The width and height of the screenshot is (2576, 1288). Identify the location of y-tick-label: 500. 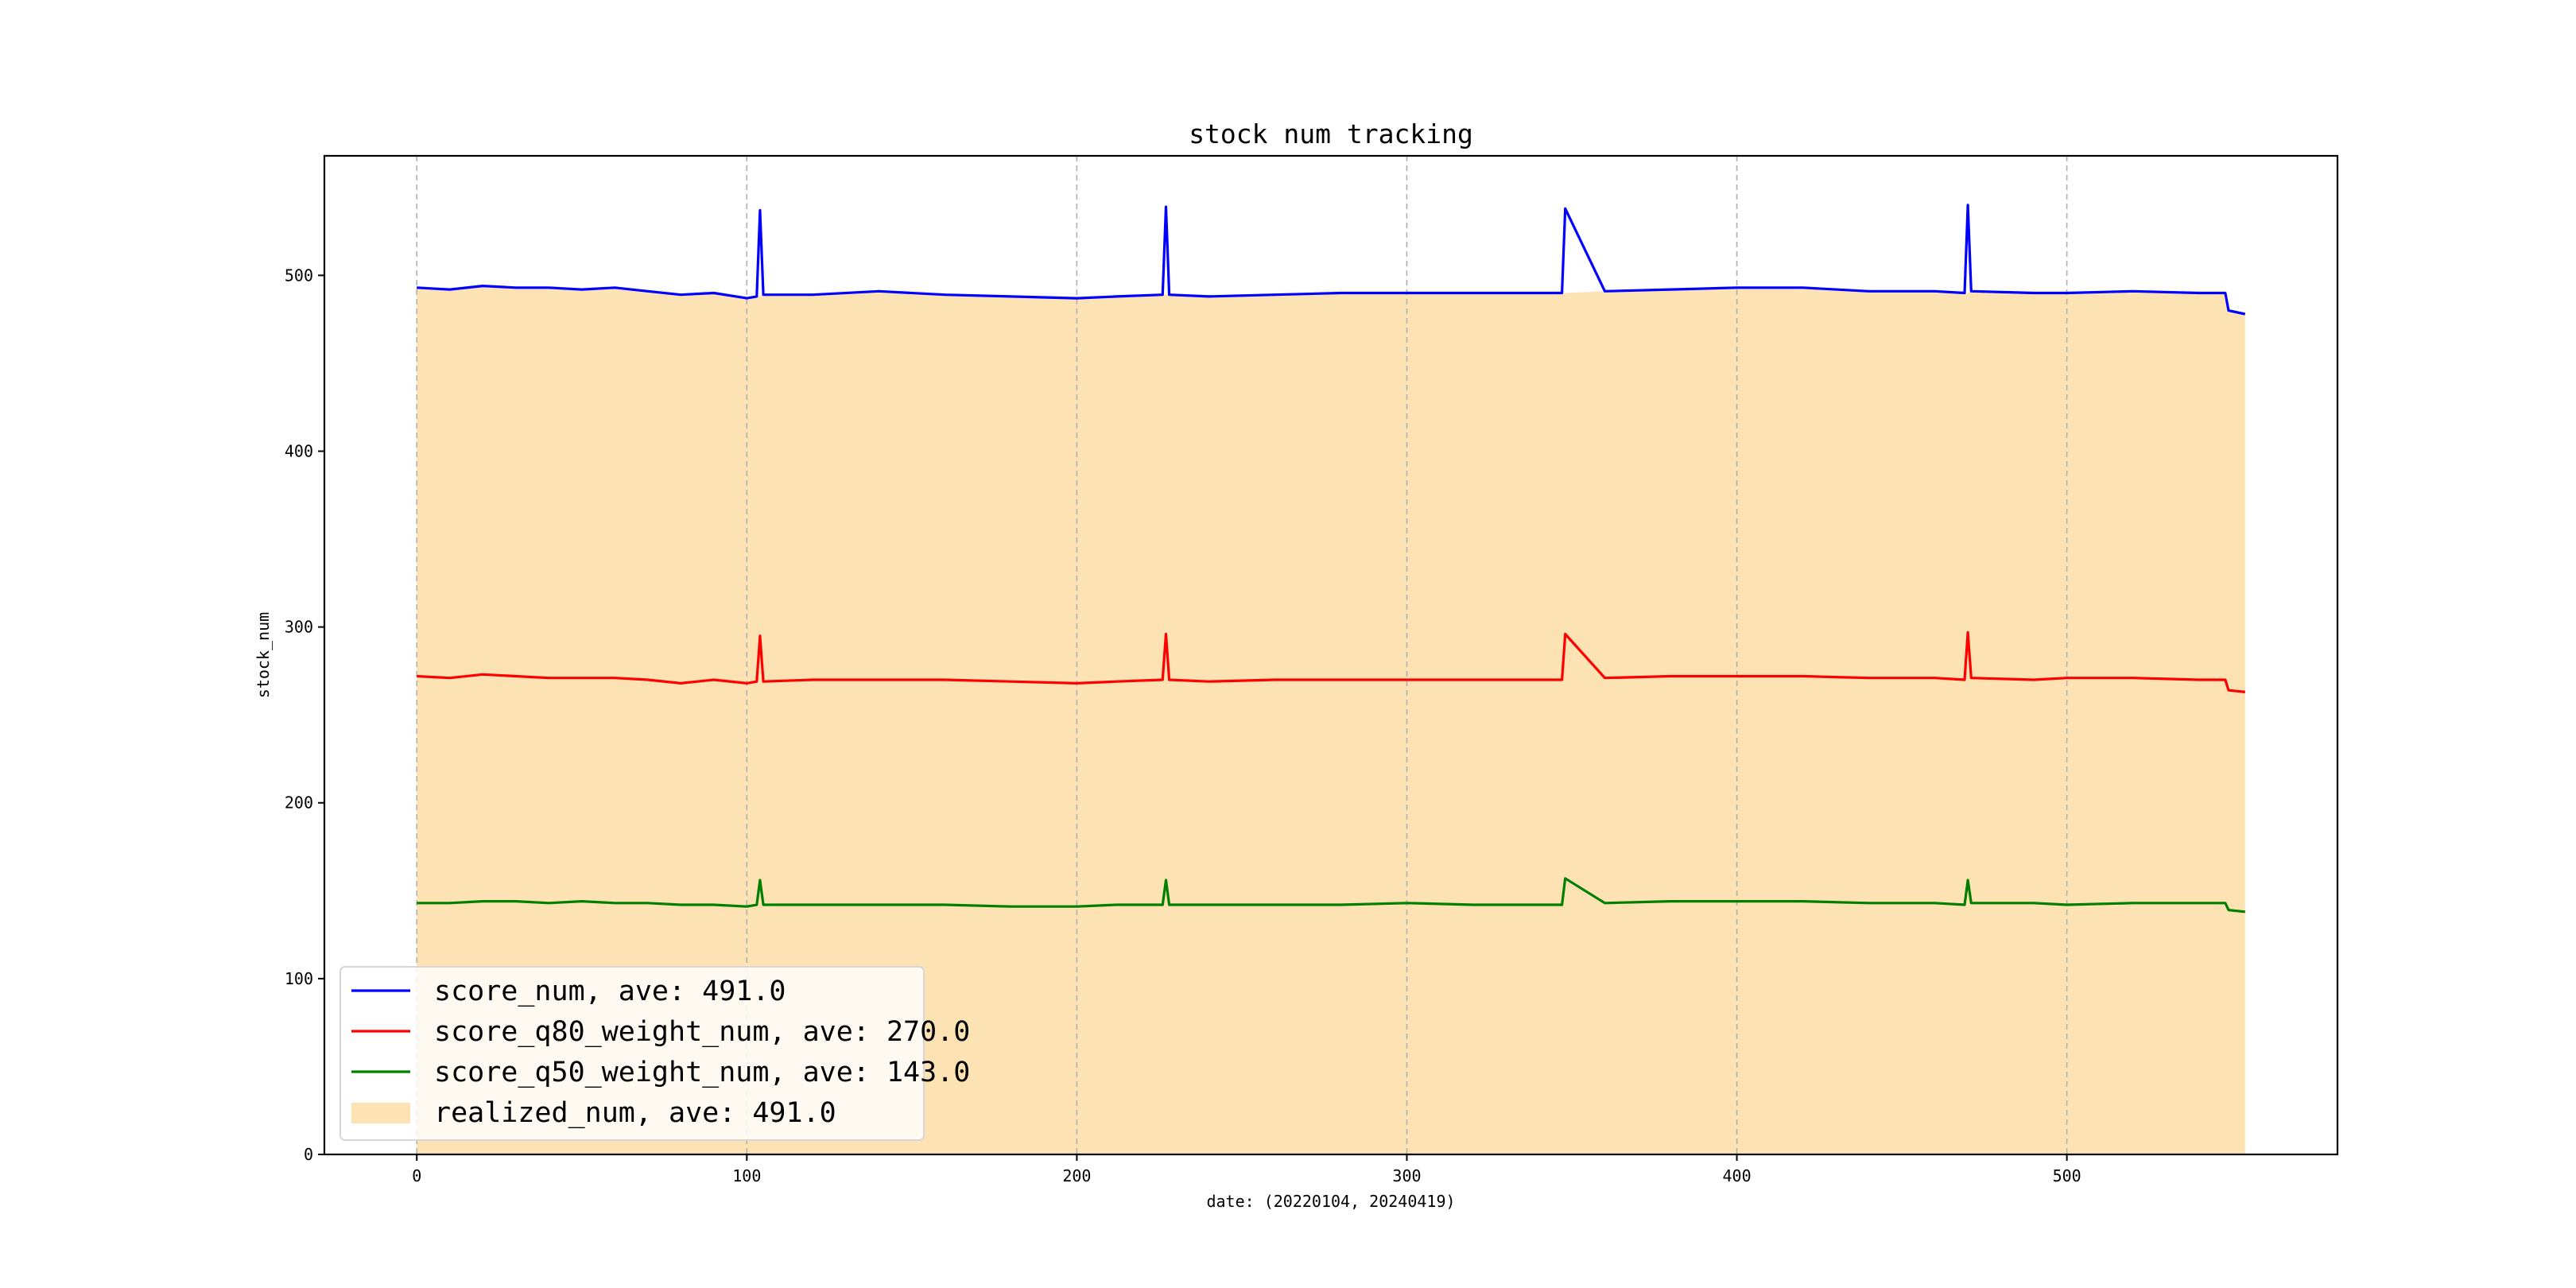
(299, 275).